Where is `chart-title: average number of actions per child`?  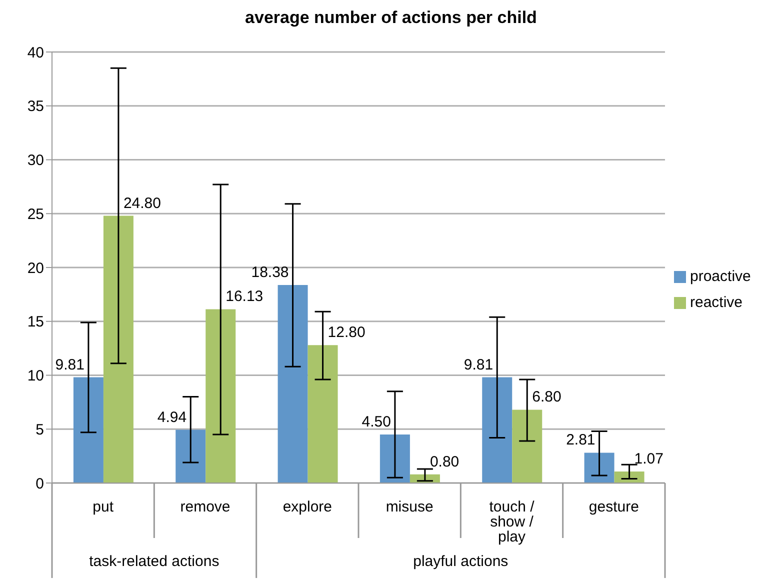 chart-title: average number of actions per child is located at coordinates (391, 18).